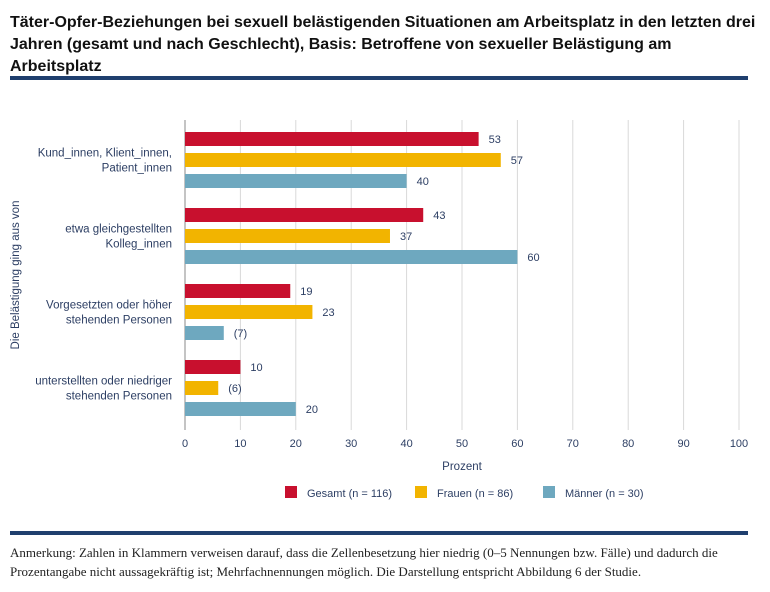 This screenshot has width=770, height=592. What do you see at coordinates (628, 444) in the screenshot?
I see `x-tick-label: 80` at bounding box center [628, 444].